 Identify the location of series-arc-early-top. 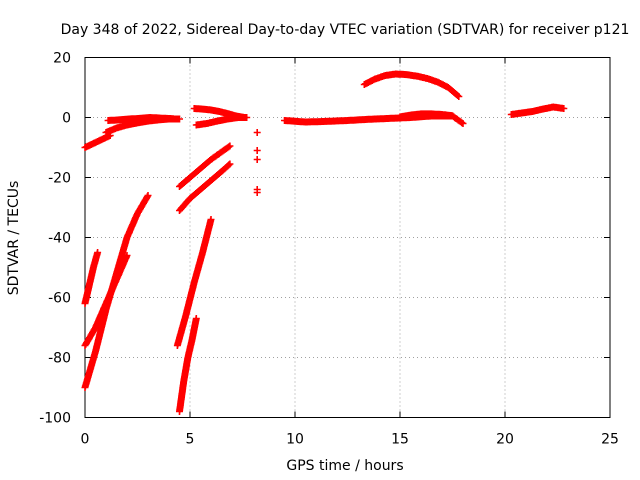
(140, 119).